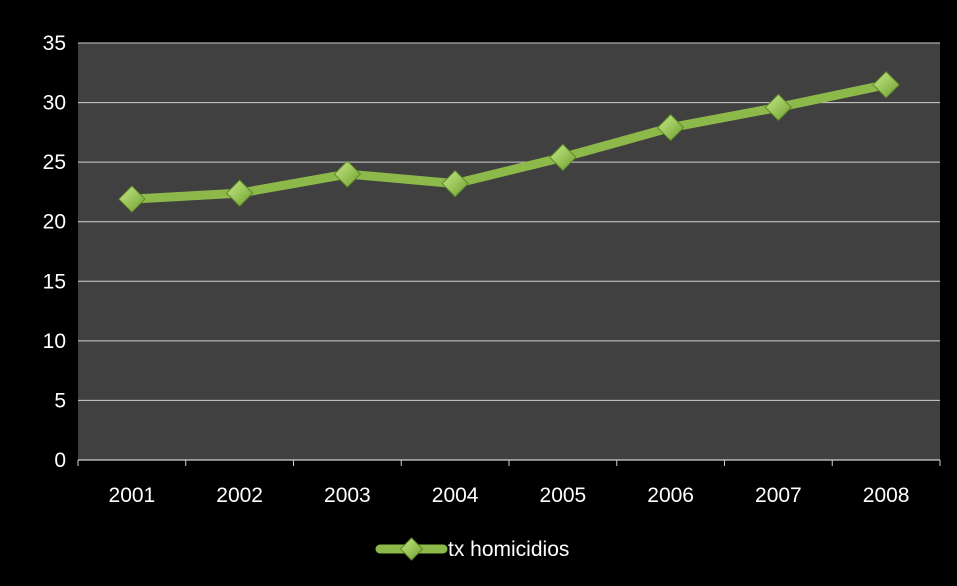 This screenshot has height=586, width=957. Describe the element at coordinates (54, 162) in the screenshot. I see `y-tick-label: 25` at that location.